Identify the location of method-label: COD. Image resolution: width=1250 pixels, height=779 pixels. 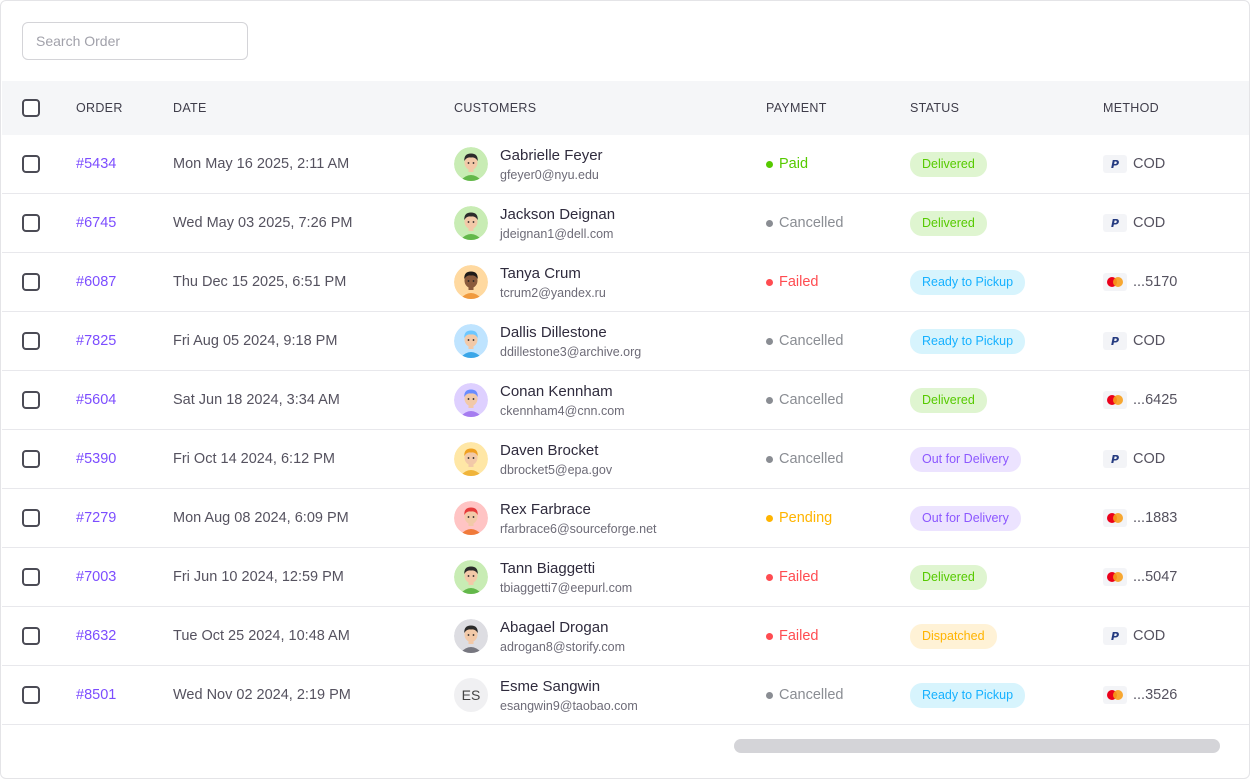
(1149, 223).